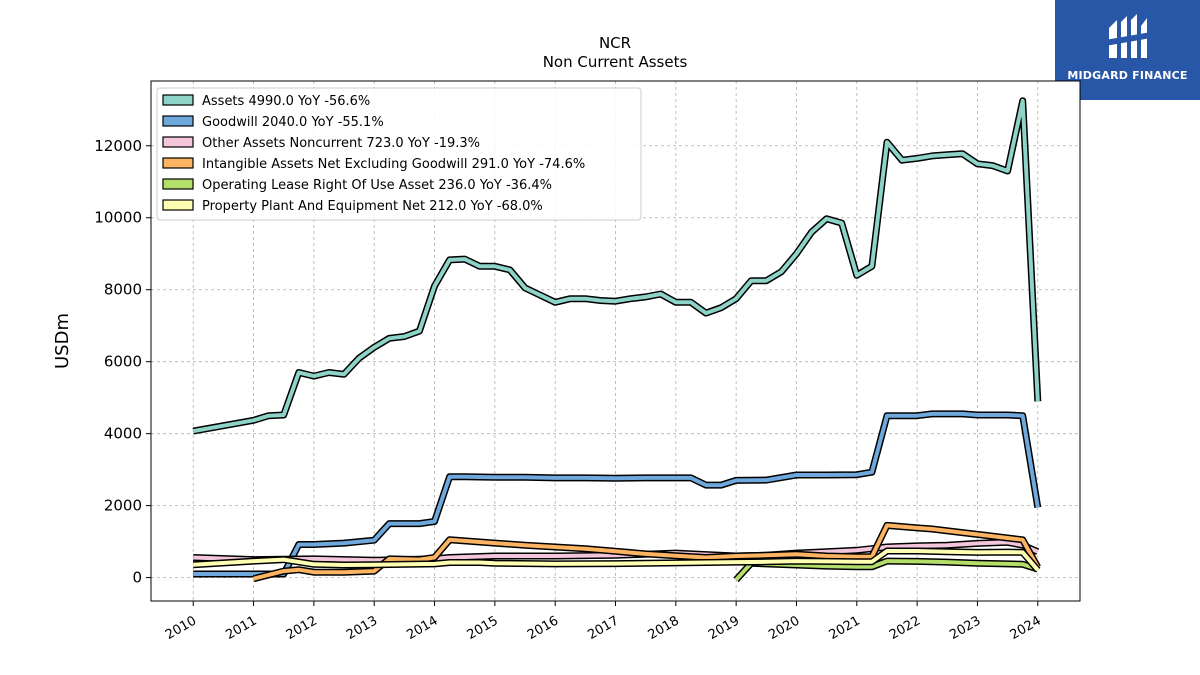 Image resolution: width=1200 pixels, height=675 pixels. I want to click on x-tick-label: 2015, so click(483, 628).